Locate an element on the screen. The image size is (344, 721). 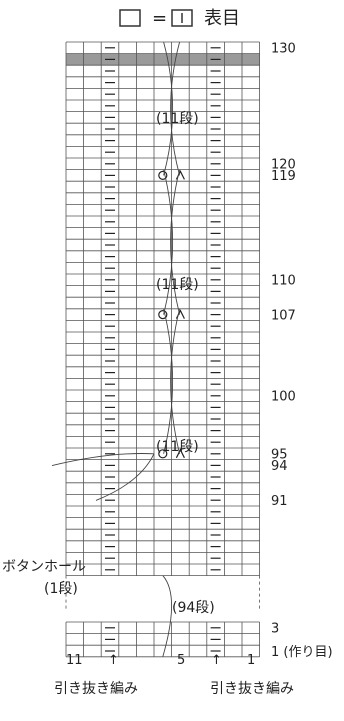
bind-off-label-right: 引き抜き編み is located at coordinates (252, 689).